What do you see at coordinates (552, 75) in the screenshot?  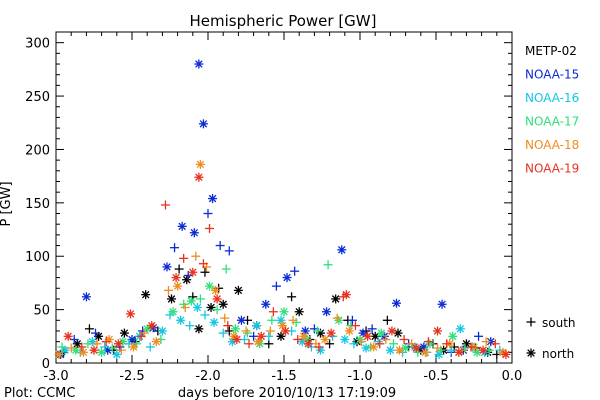 I see `legend-entry: NOAA-15` at bounding box center [552, 75].